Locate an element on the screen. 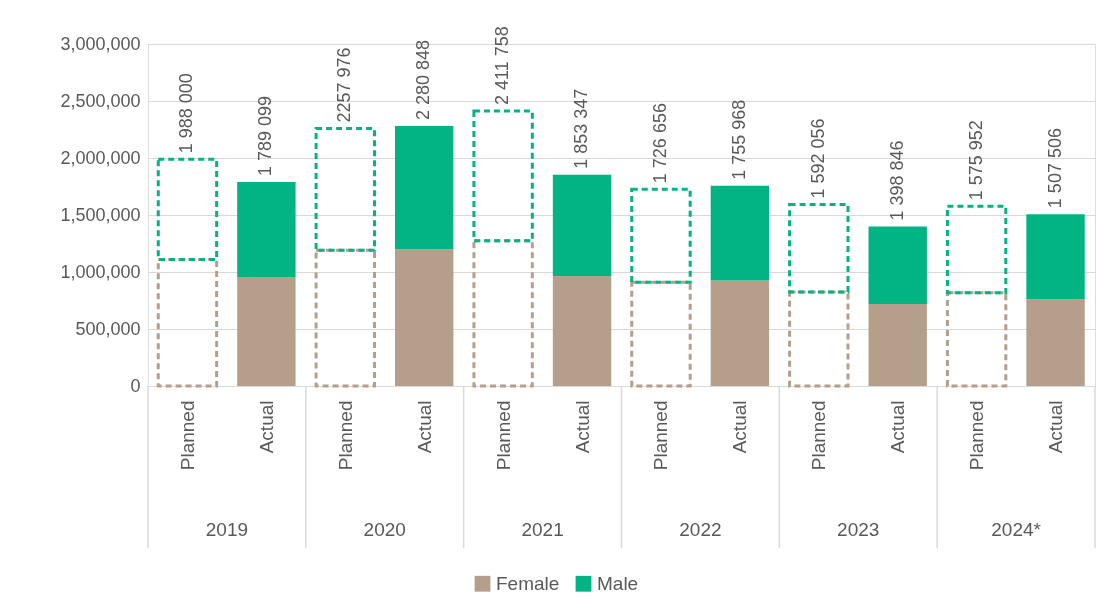 Image resolution: width=1109 pixels, height=616 pixels. total-label: 1 853 347 is located at coordinates (581, 128).